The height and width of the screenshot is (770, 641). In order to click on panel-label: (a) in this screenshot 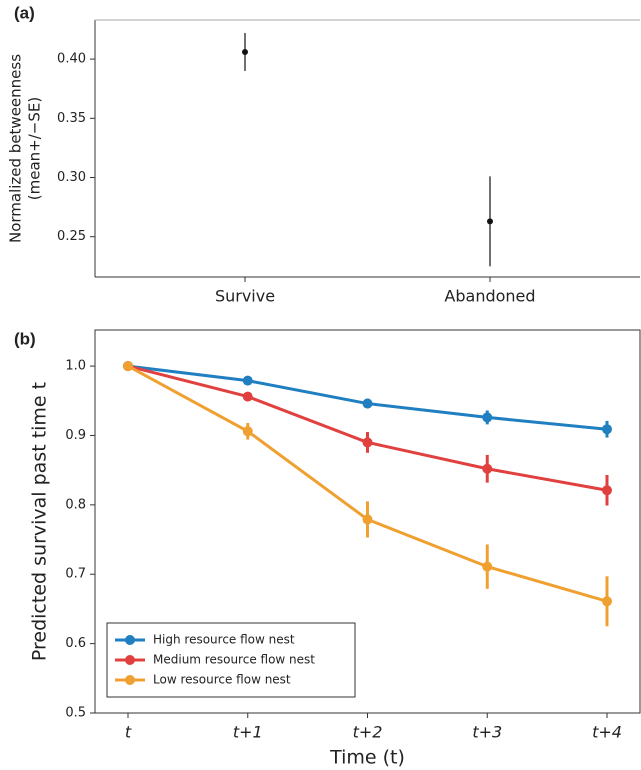, I will do `click(24, 12)`.